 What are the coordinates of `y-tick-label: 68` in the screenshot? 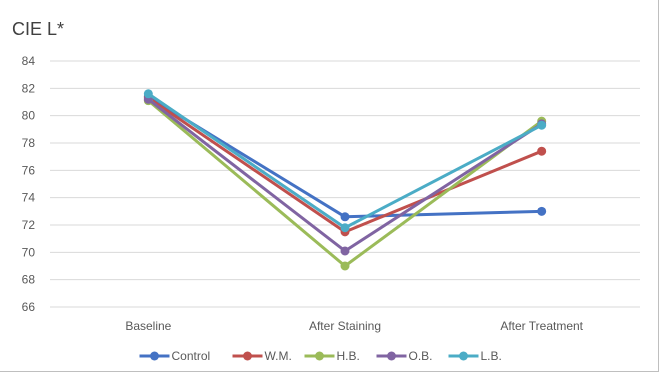 It's located at (29, 280).